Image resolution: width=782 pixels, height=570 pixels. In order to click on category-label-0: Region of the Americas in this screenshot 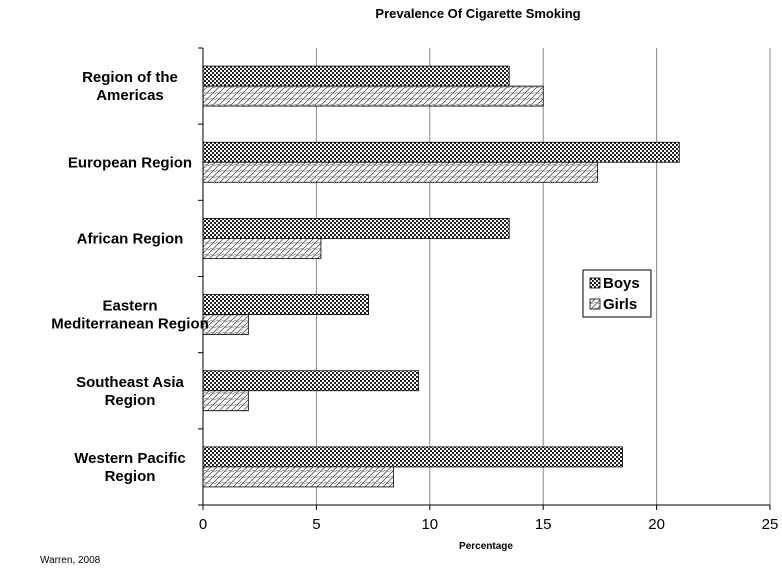, I will do `click(130, 86)`.